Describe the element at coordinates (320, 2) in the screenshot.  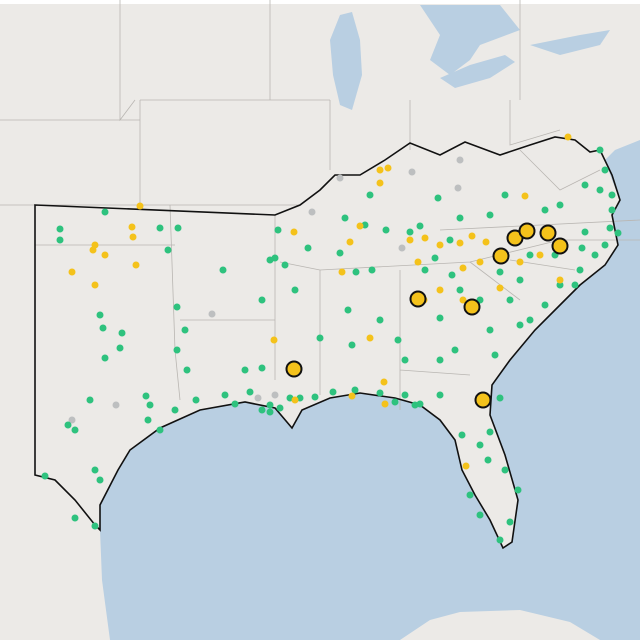
I see `top-strip` at that location.